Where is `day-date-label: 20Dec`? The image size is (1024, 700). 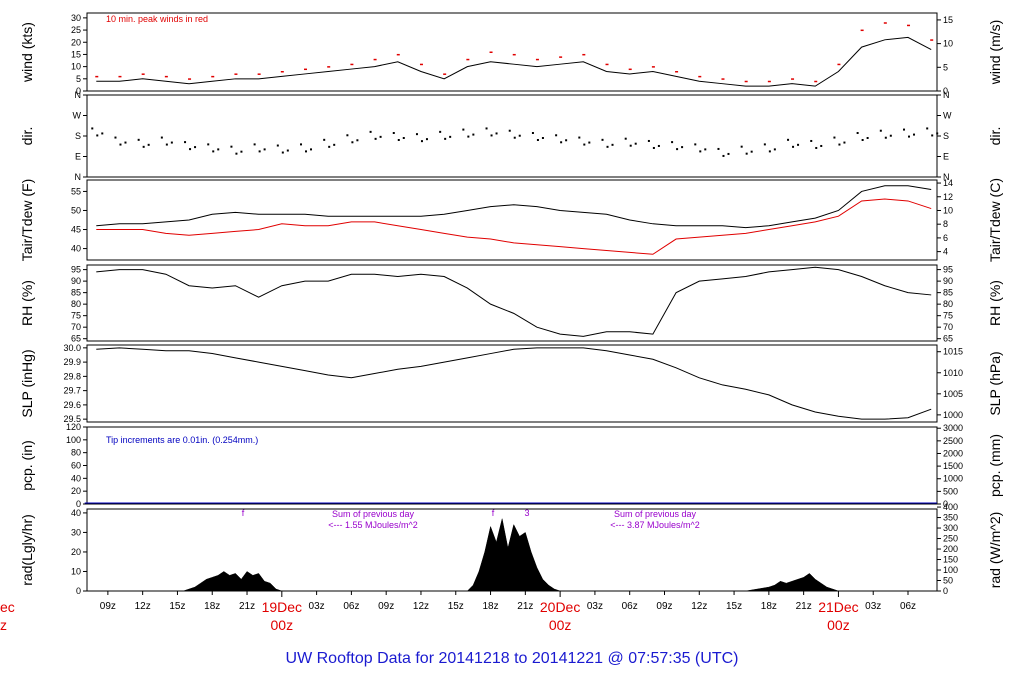 day-date-label: 20Dec is located at coordinates (560, 607).